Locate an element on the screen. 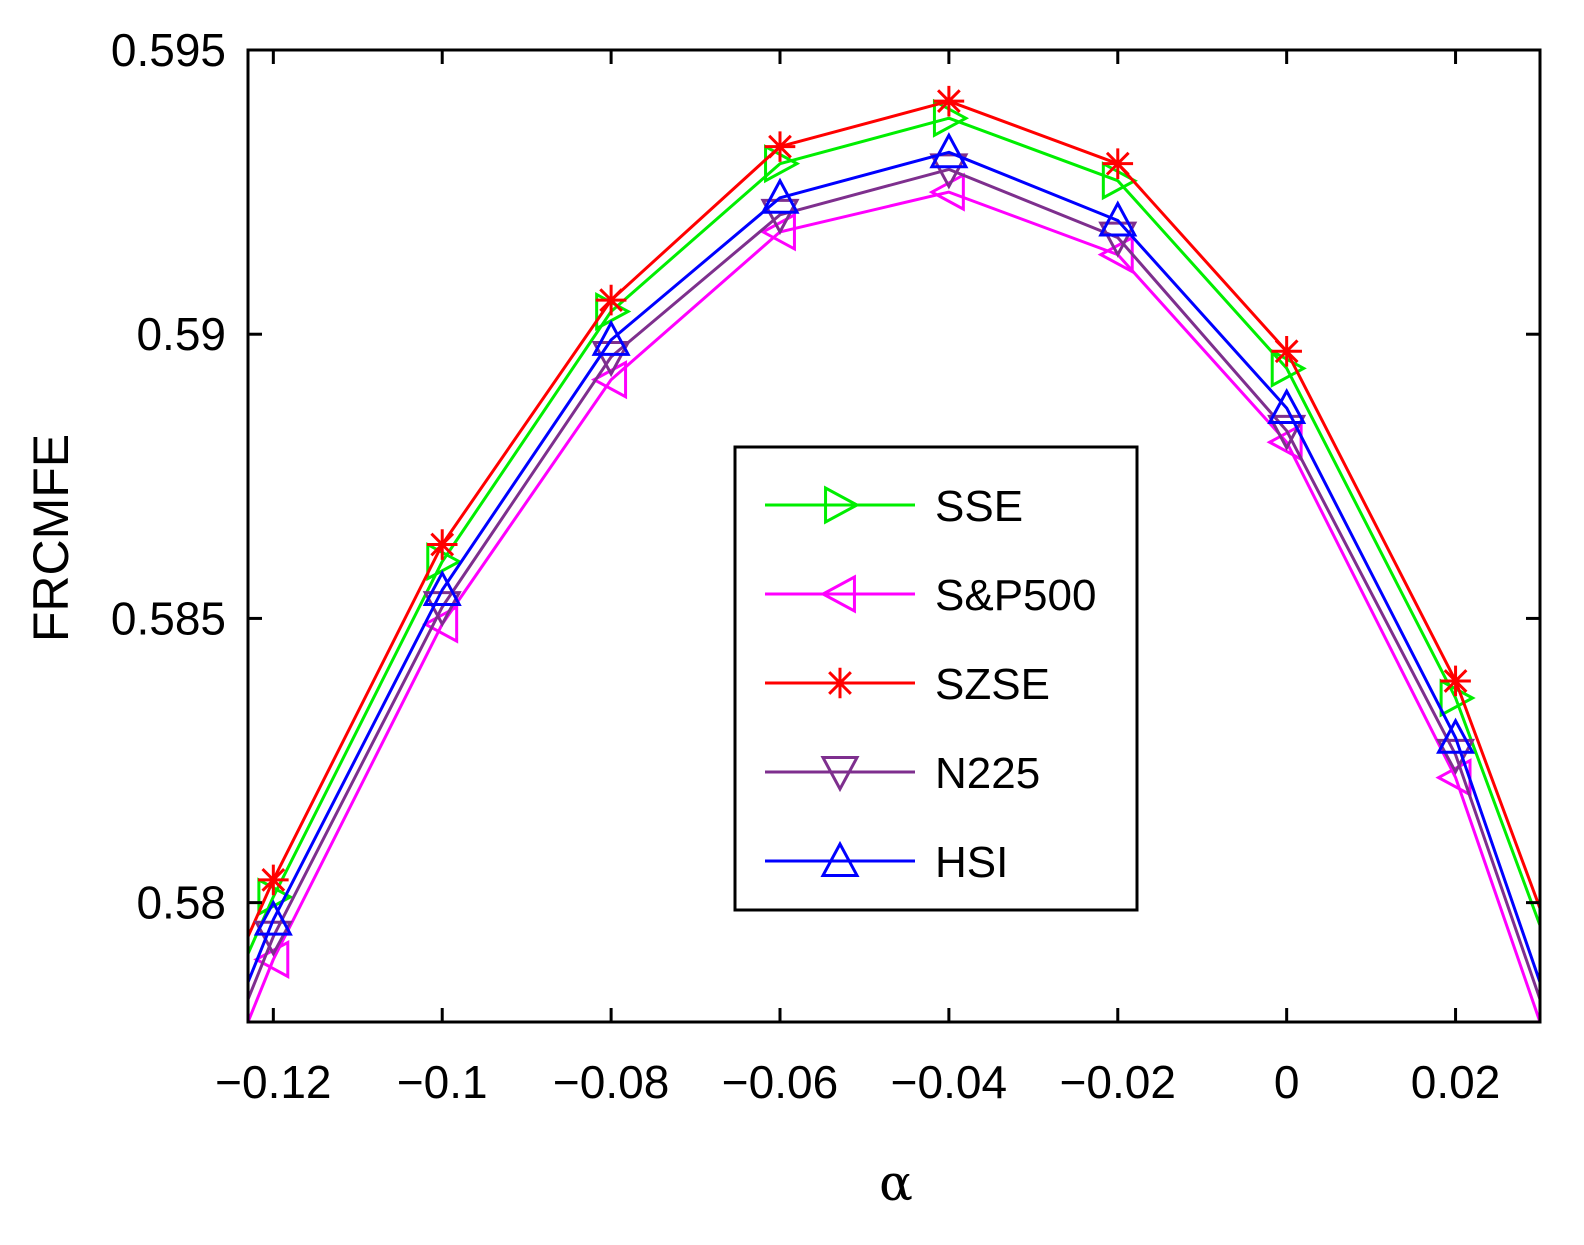 The width and height of the screenshot is (1584, 1245). legend-label: SZSE is located at coordinates (992, 684).